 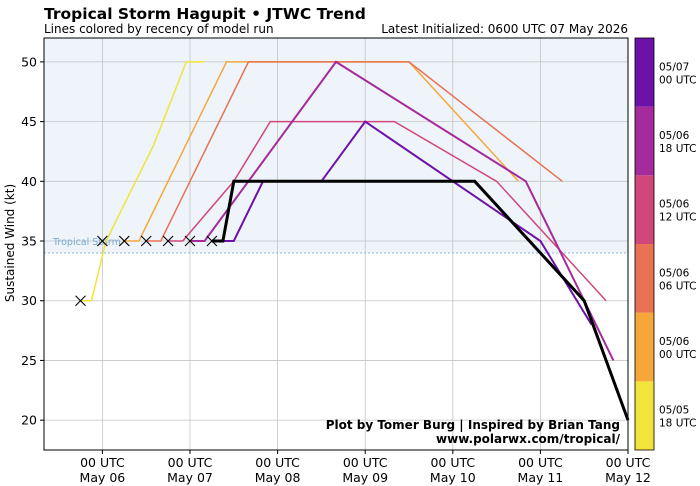 I want to click on chart-subtitle: Lines colored by recency of model run, so click(x=159, y=29).